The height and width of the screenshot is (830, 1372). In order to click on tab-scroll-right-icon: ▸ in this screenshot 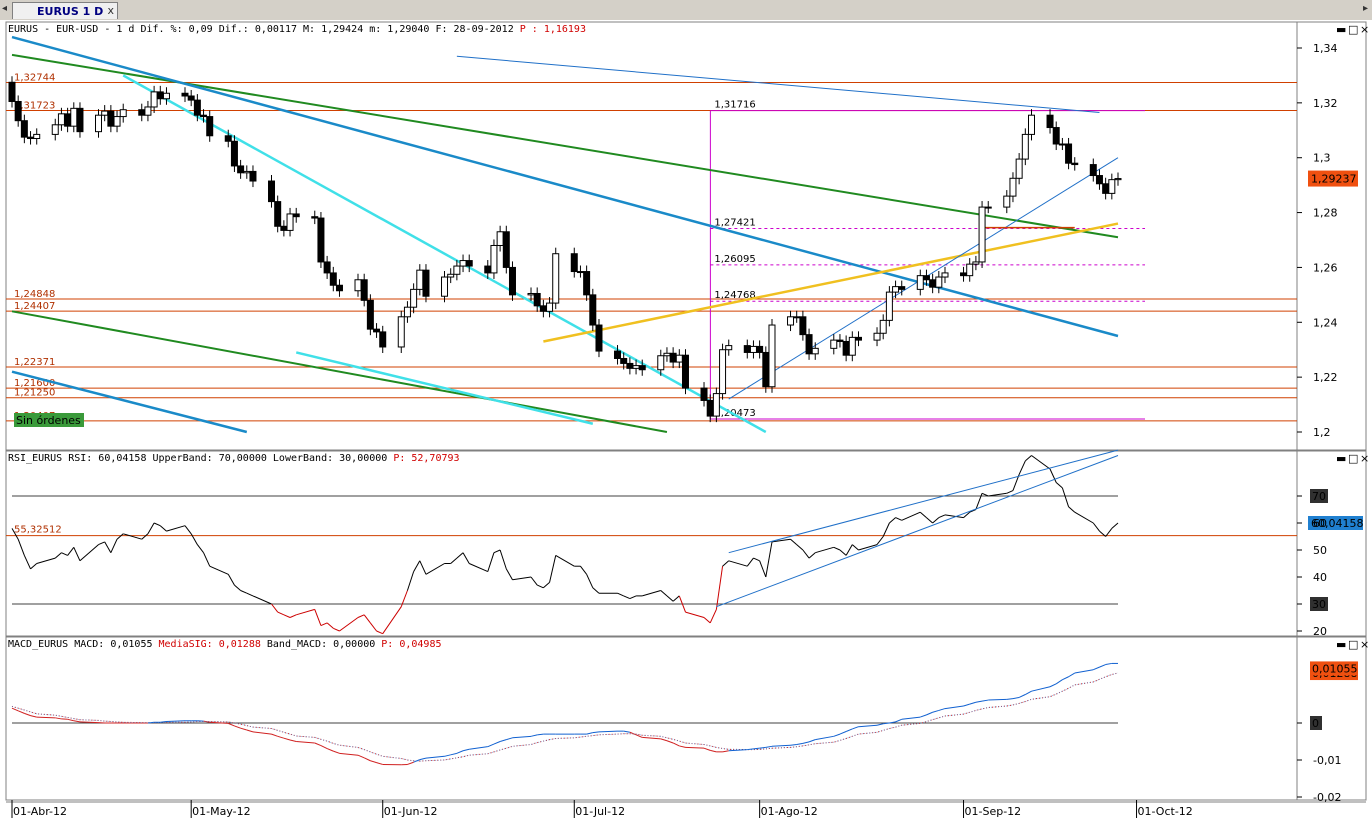, I will do `click(1365, 8)`.